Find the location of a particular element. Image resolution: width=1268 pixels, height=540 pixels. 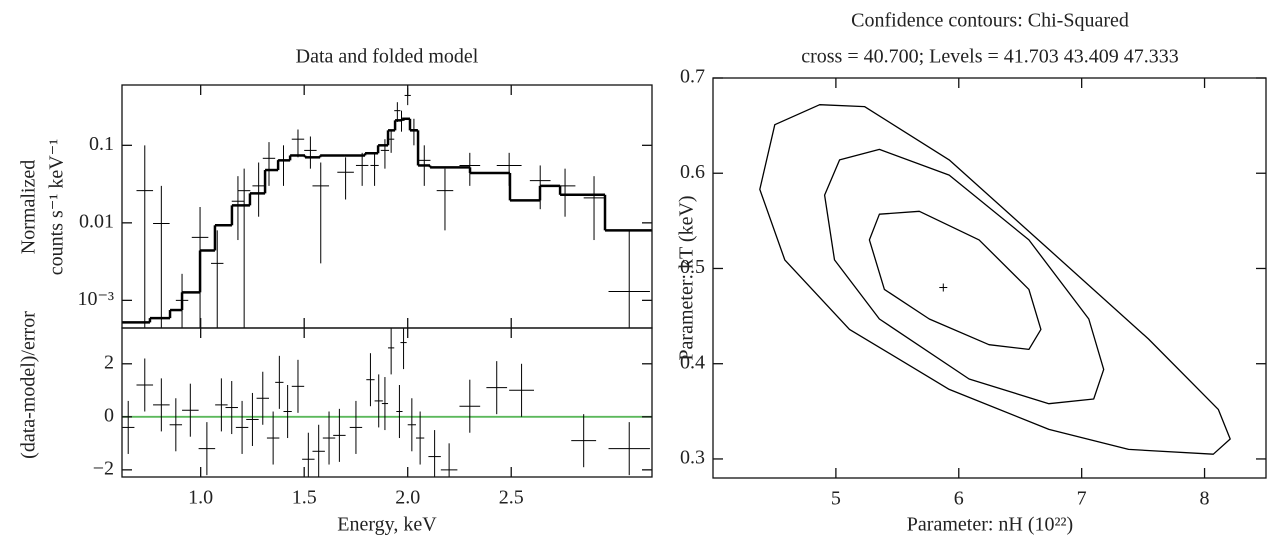

axes-frame is located at coordinates (387, 402).